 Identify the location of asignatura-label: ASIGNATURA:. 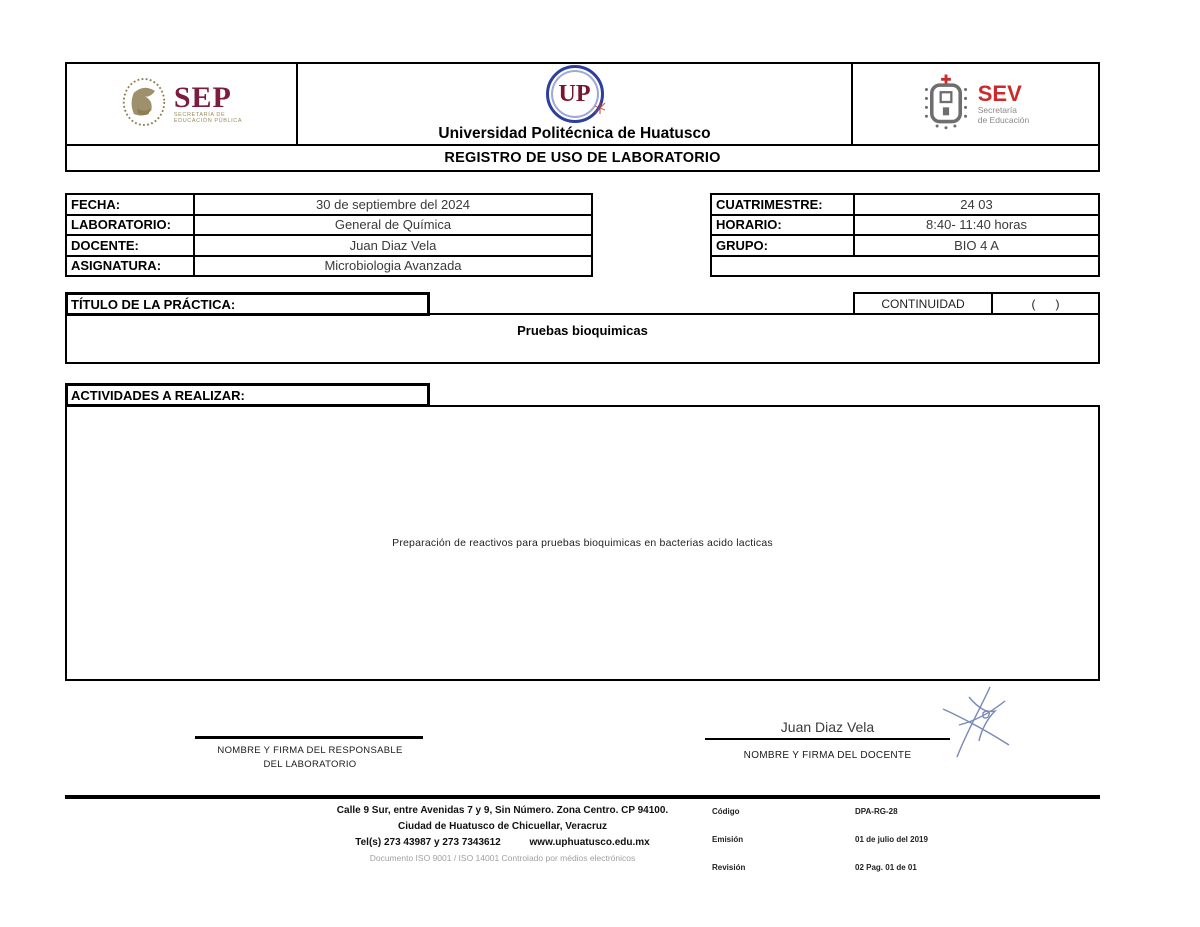
(131, 265).